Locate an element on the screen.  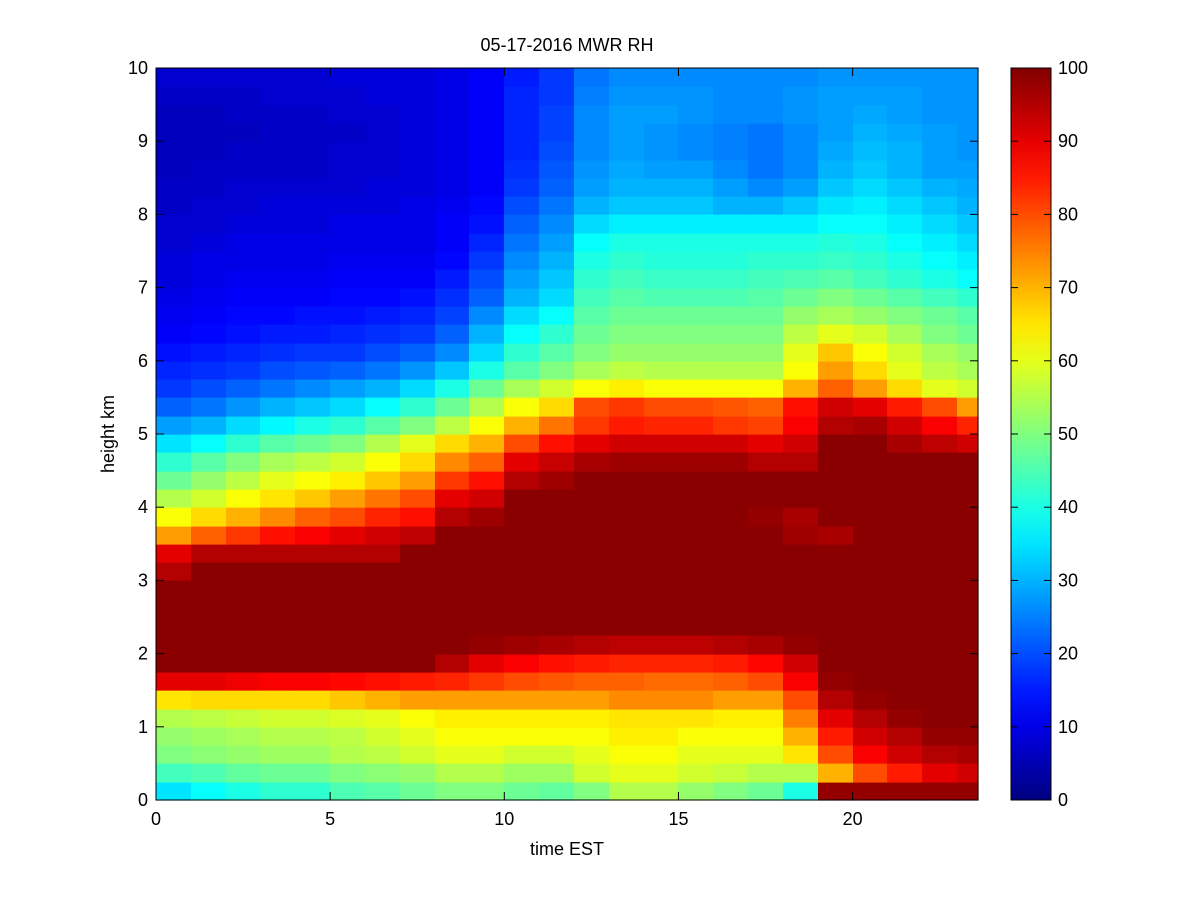
y-tick-label: 0 is located at coordinates (143, 800).